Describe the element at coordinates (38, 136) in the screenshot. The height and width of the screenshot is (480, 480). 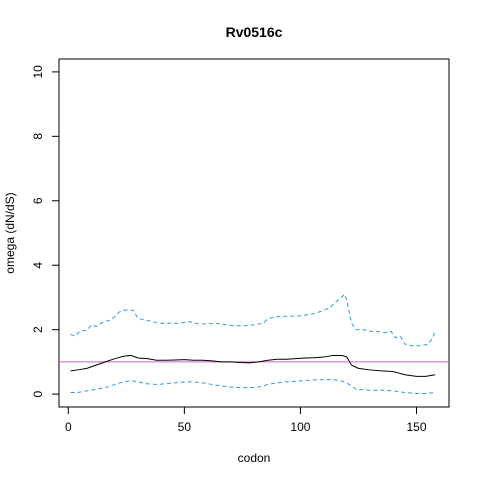
I see `y-tick-label: 8` at that location.